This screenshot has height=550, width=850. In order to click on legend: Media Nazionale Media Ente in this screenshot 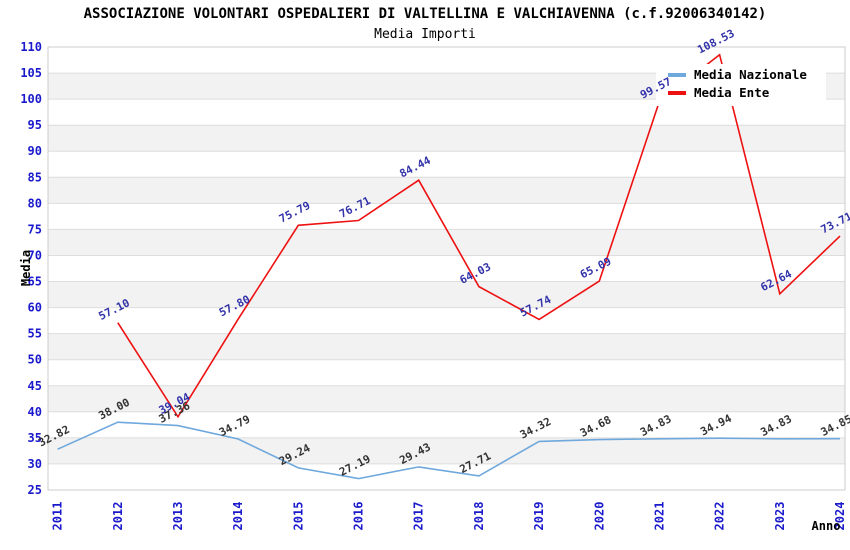, I will do `click(741, 85)`.